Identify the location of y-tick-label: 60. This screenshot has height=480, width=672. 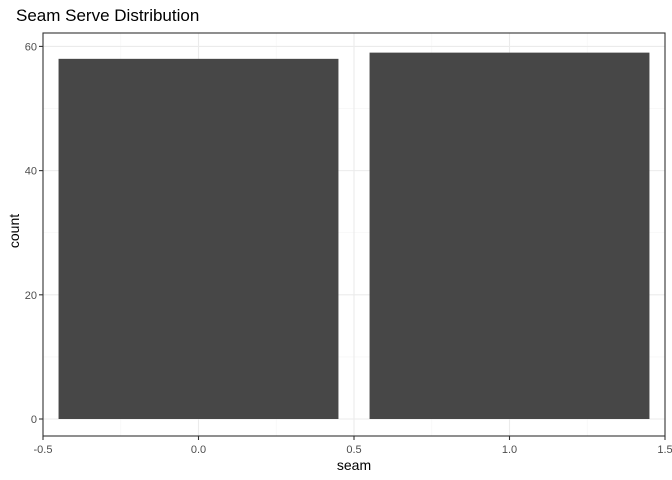
(31, 47).